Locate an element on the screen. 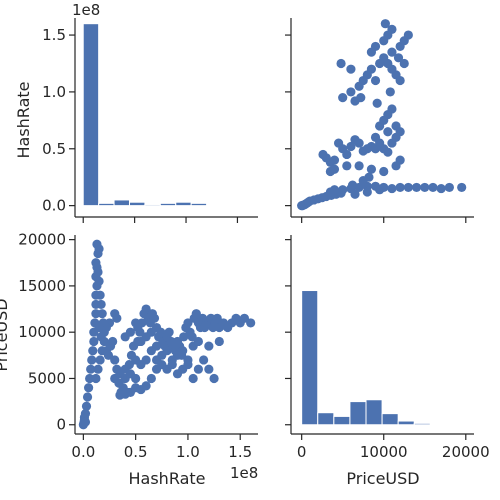  x-axis-label-priceusd: PriceUSD is located at coordinates (382, 478).